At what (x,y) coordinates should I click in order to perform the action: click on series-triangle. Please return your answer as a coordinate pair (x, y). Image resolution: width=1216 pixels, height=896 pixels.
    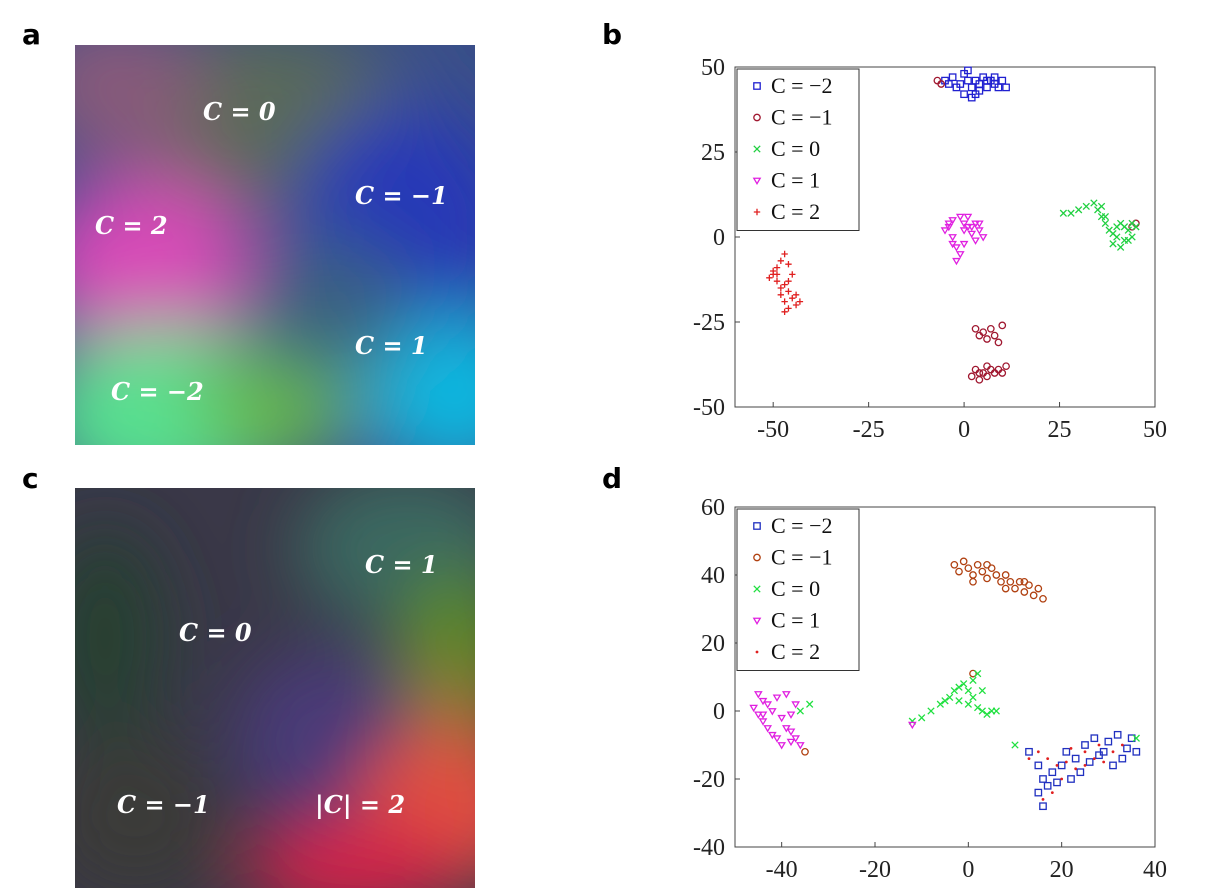
    Looking at the image, I should click on (964, 239).